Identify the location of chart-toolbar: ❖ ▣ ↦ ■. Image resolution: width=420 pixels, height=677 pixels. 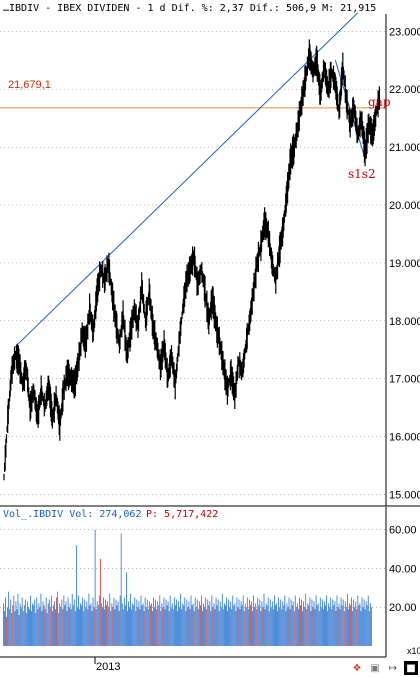
(384, 668).